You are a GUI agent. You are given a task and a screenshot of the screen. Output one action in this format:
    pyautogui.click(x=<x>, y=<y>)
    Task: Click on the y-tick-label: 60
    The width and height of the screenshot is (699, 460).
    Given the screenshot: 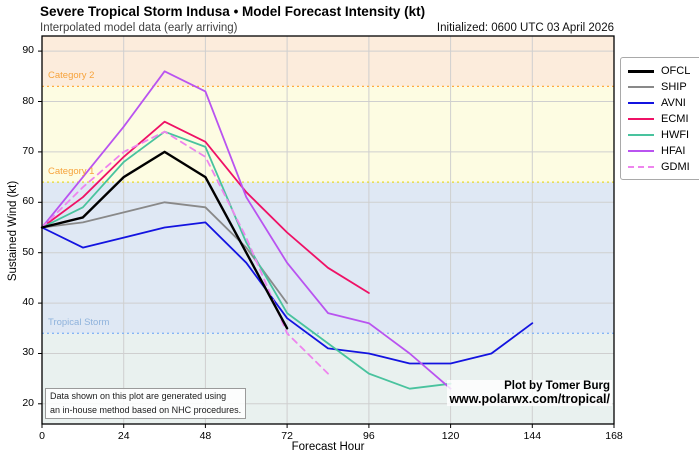 What is the action you would take?
    pyautogui.click(x=28, y=201)
    